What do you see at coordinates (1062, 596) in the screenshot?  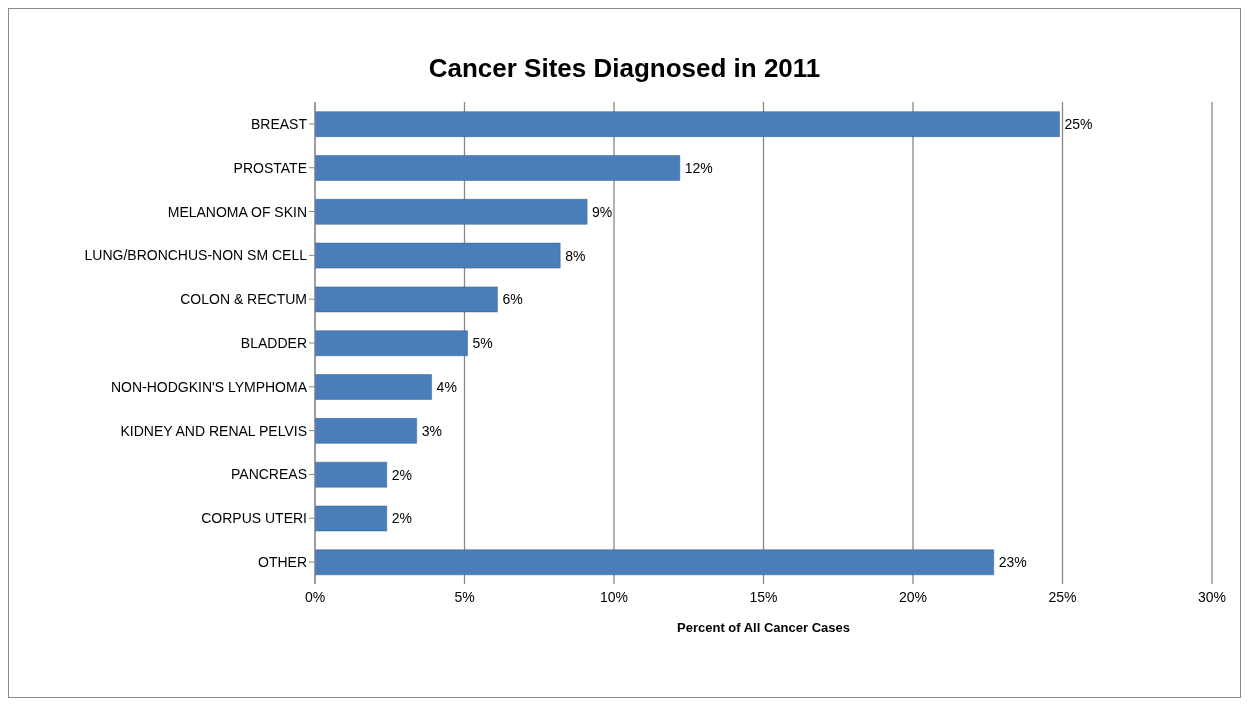 I see `x-tick-label: 25%` at bounding box center [1062, 596].